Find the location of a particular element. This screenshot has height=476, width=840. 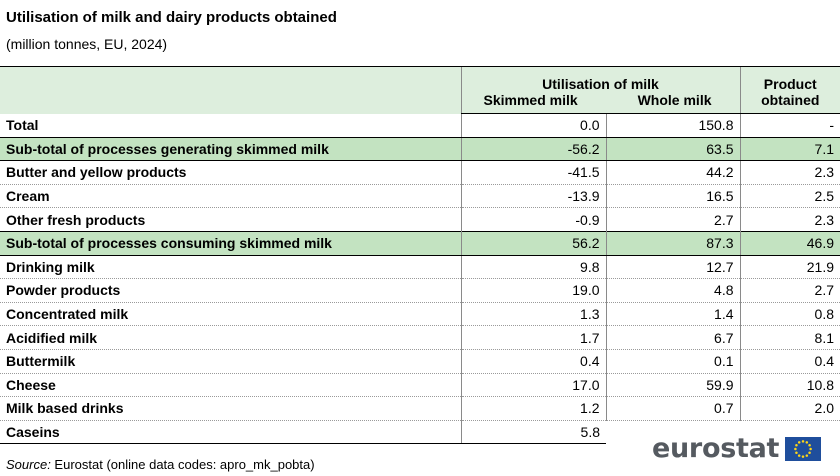

skimmed-milk-value: 56.2 is located at coordinates (533, 243).